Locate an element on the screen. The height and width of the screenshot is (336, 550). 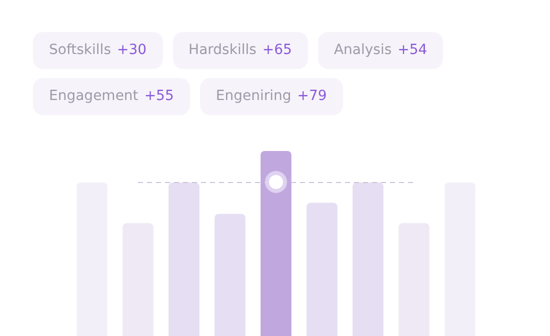
text: Analysis +54 is located at coordinates (381, 50).